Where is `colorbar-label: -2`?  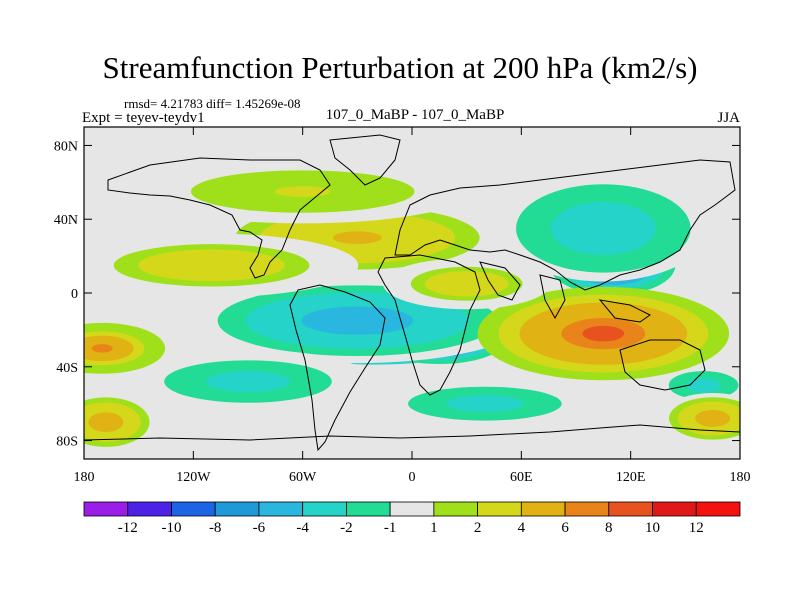 colorbar-label: -2 is located at coordinates (346, 528).